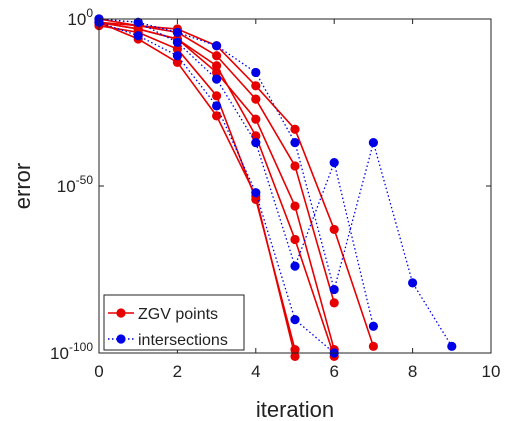 The height and width of the screenshot is (421, 505). What do you see at coordinates (177, 371) in the screenshot?
I see `x-tick-label: 2` at bounding box center [177, 371].